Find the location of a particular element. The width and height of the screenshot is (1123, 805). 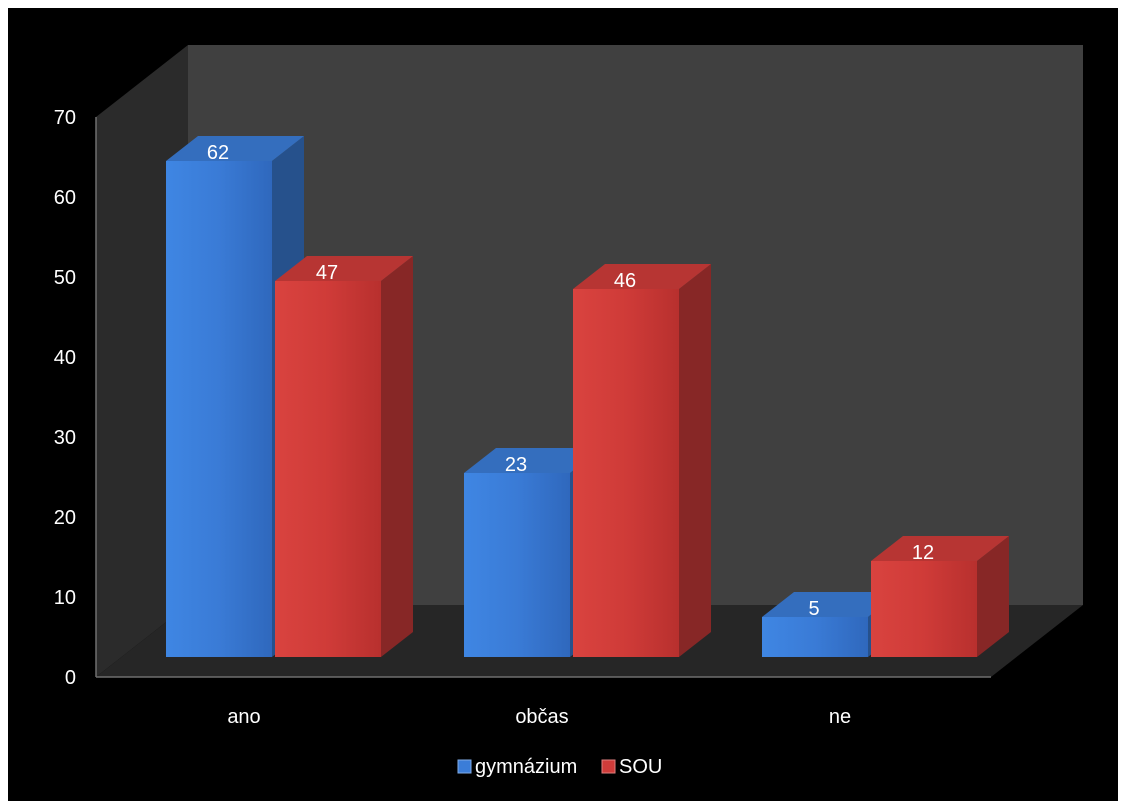

legend-item-SOU: SOU is located at coordinates (632, 767).